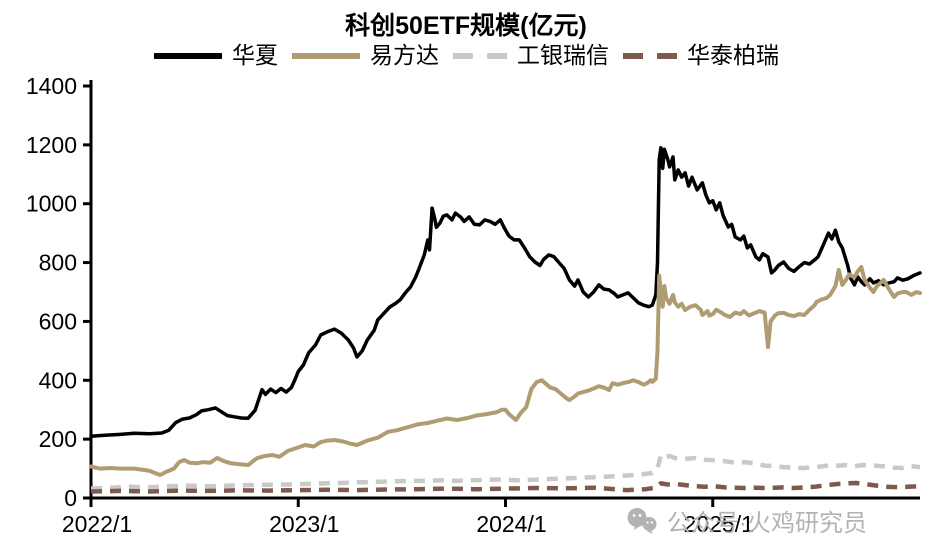 This screenshot has width=932, height=558. Describe the element at coordinates (255, 55) in the screenshot. I see `legend-label-huaxia: 华夏` at that location.